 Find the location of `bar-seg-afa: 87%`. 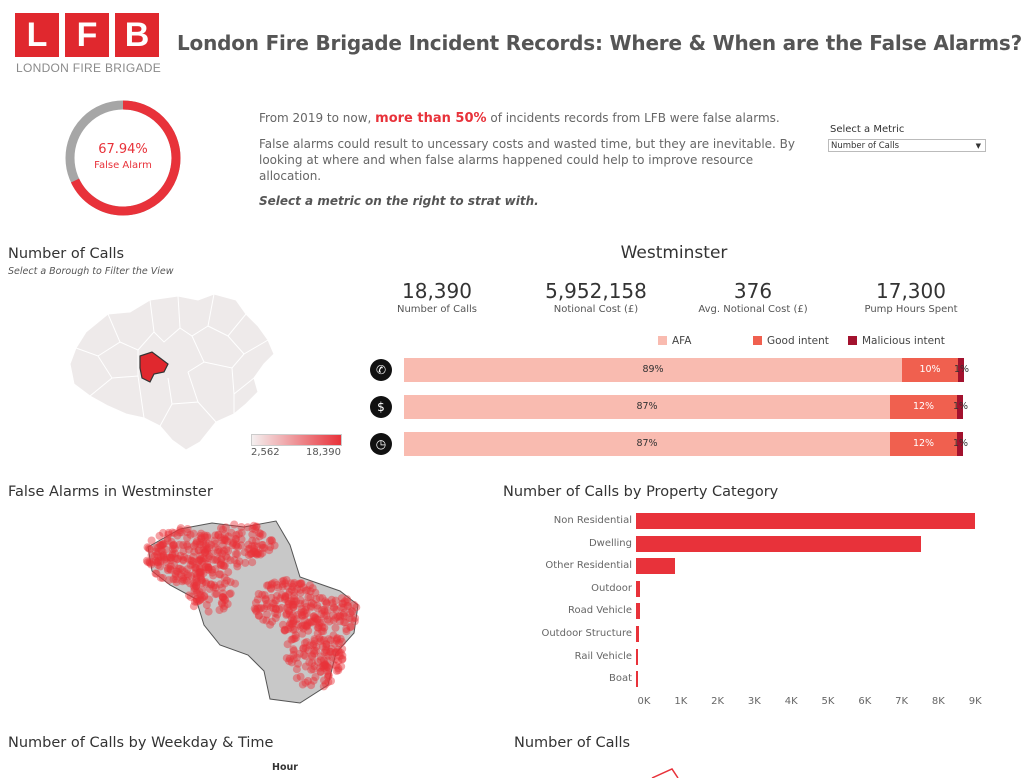

bar-seg-afa: 87% is located at coordinates (647, 444).